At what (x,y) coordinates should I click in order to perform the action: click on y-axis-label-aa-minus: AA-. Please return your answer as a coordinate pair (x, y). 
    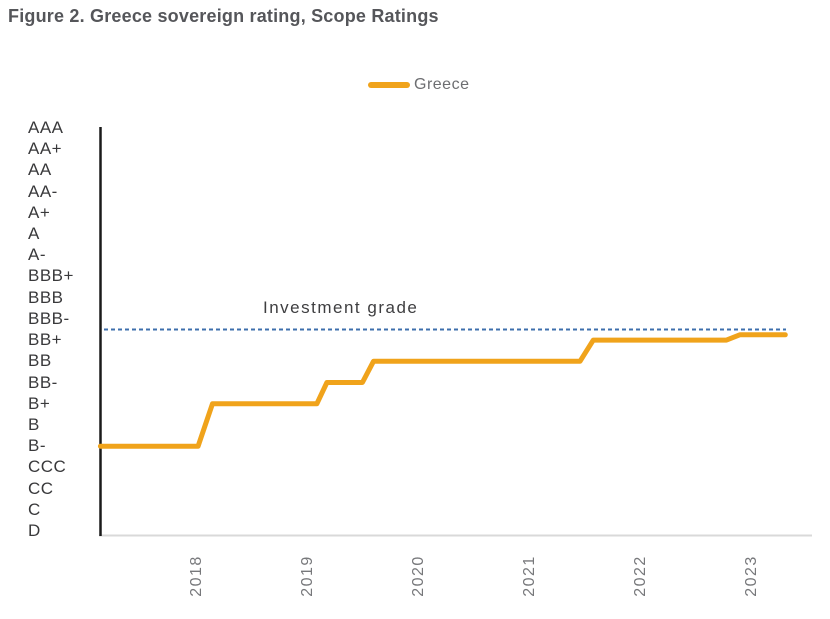
    Looking at the image, I should click on (43, 191).